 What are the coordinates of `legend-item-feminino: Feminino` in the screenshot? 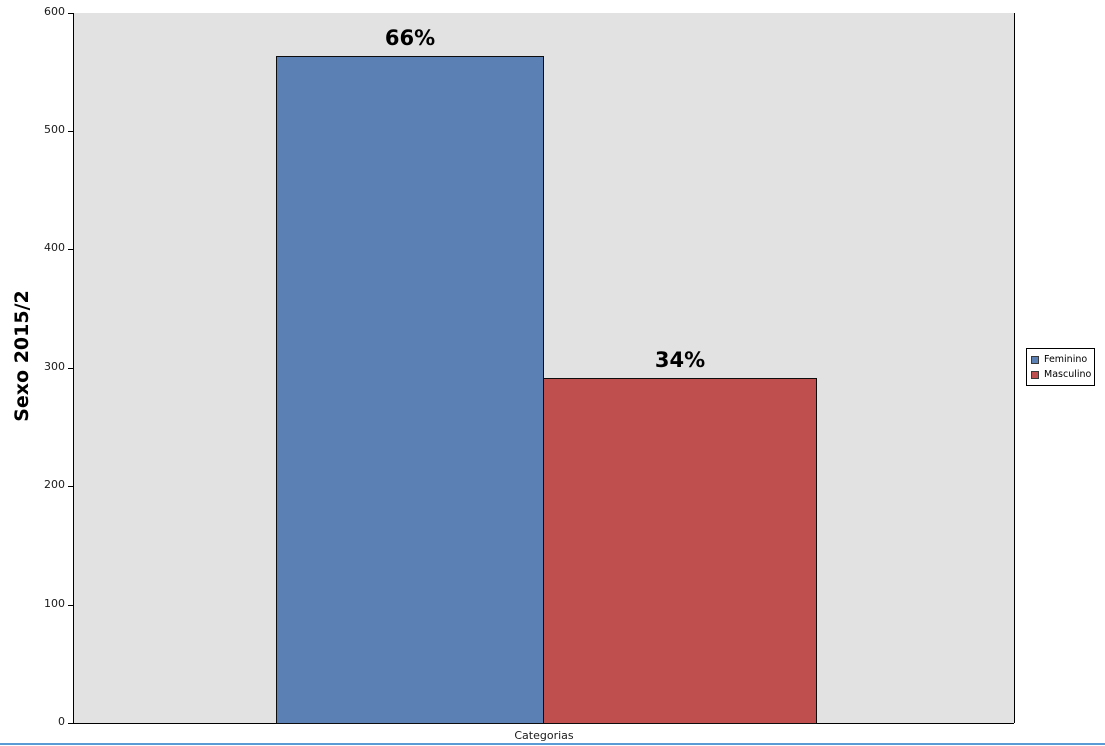 It's located at (1060, 359).